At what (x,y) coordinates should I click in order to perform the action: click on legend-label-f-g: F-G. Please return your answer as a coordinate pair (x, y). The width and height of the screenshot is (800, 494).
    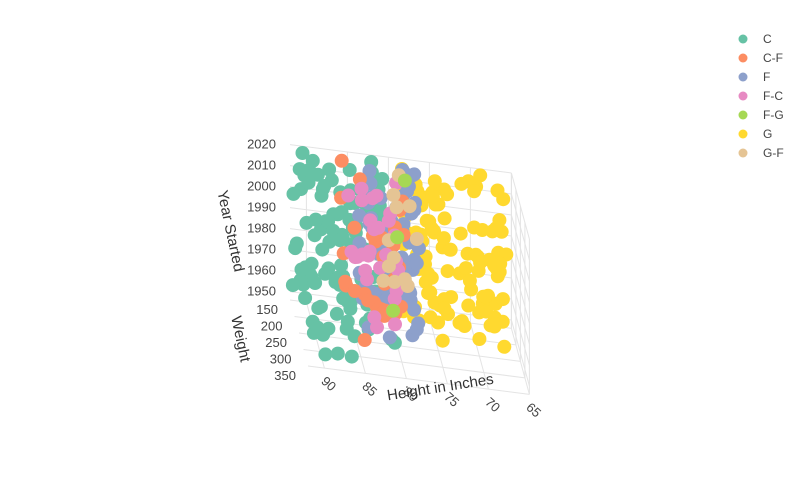
    Looking at the image, I should click on (773, 115).